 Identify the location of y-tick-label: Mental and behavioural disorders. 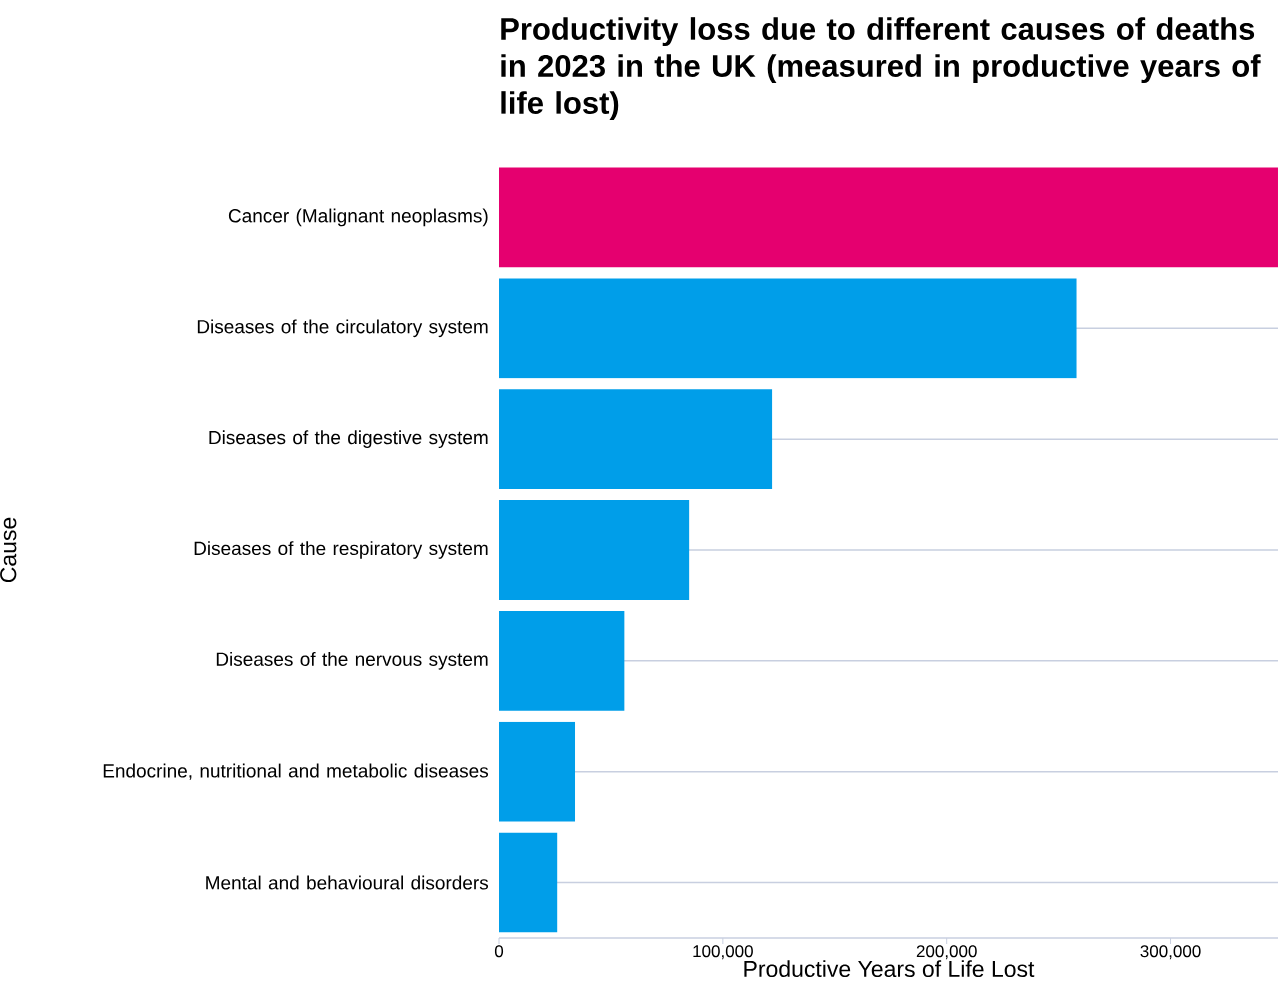
(347, 882).